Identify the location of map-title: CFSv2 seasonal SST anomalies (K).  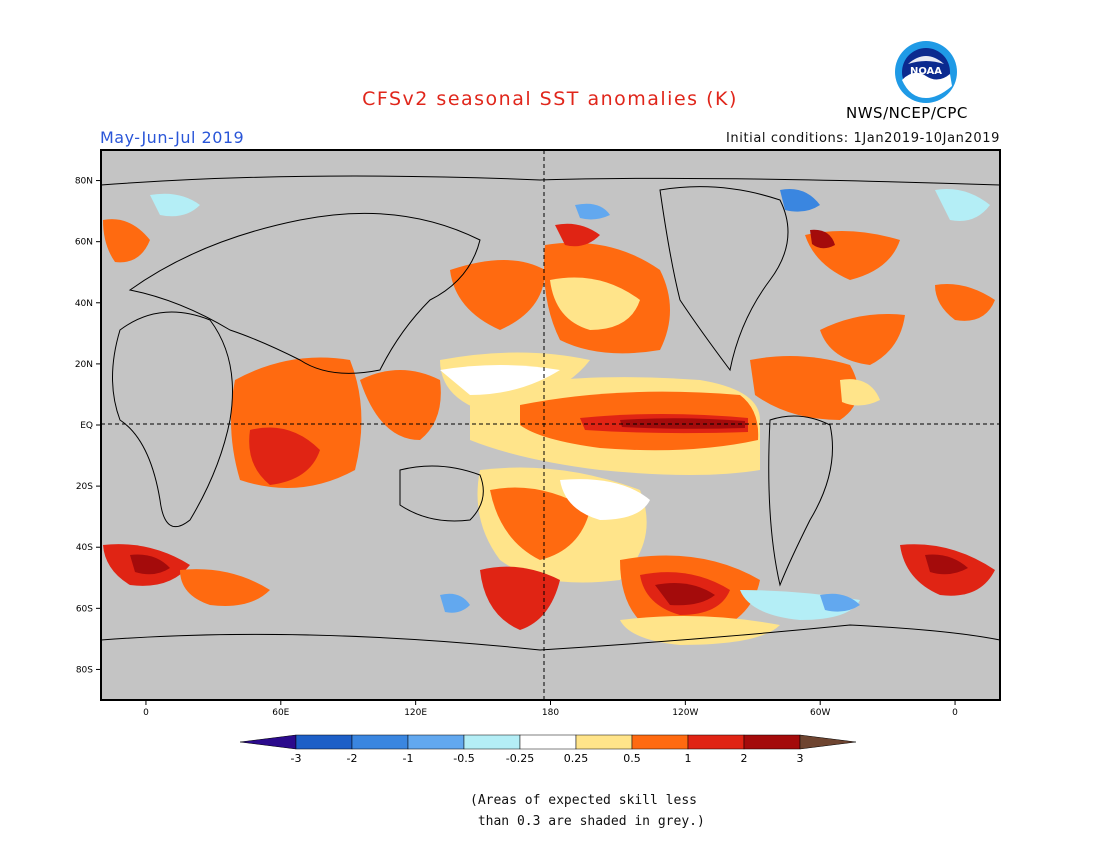
(550, 99).